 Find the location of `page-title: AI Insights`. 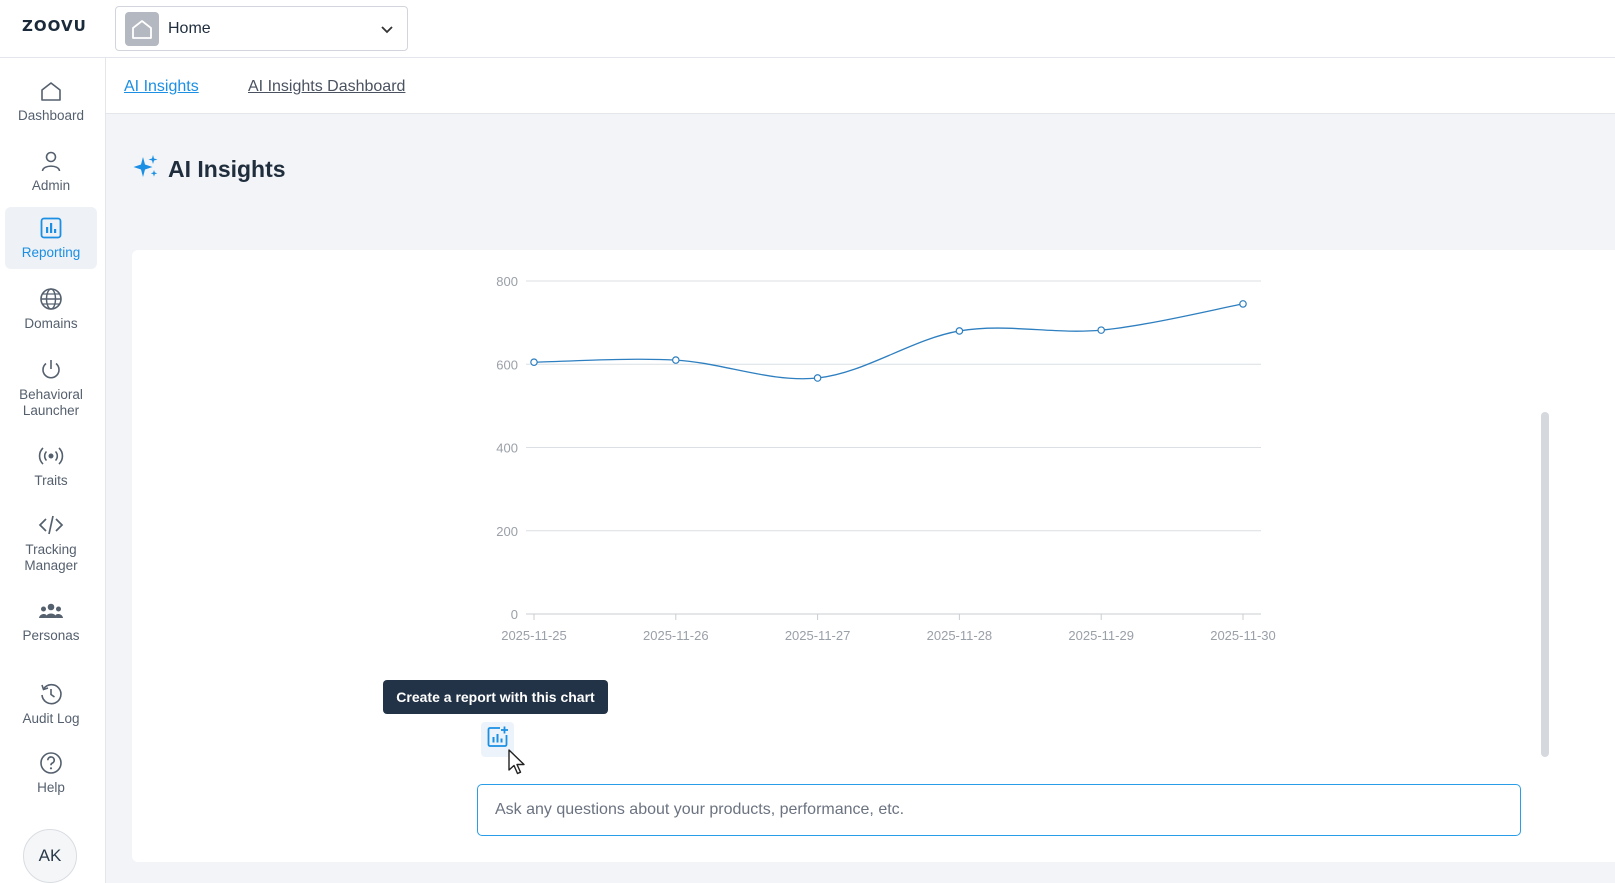

page-title: AI Insights is located at coordinates (227, 169).